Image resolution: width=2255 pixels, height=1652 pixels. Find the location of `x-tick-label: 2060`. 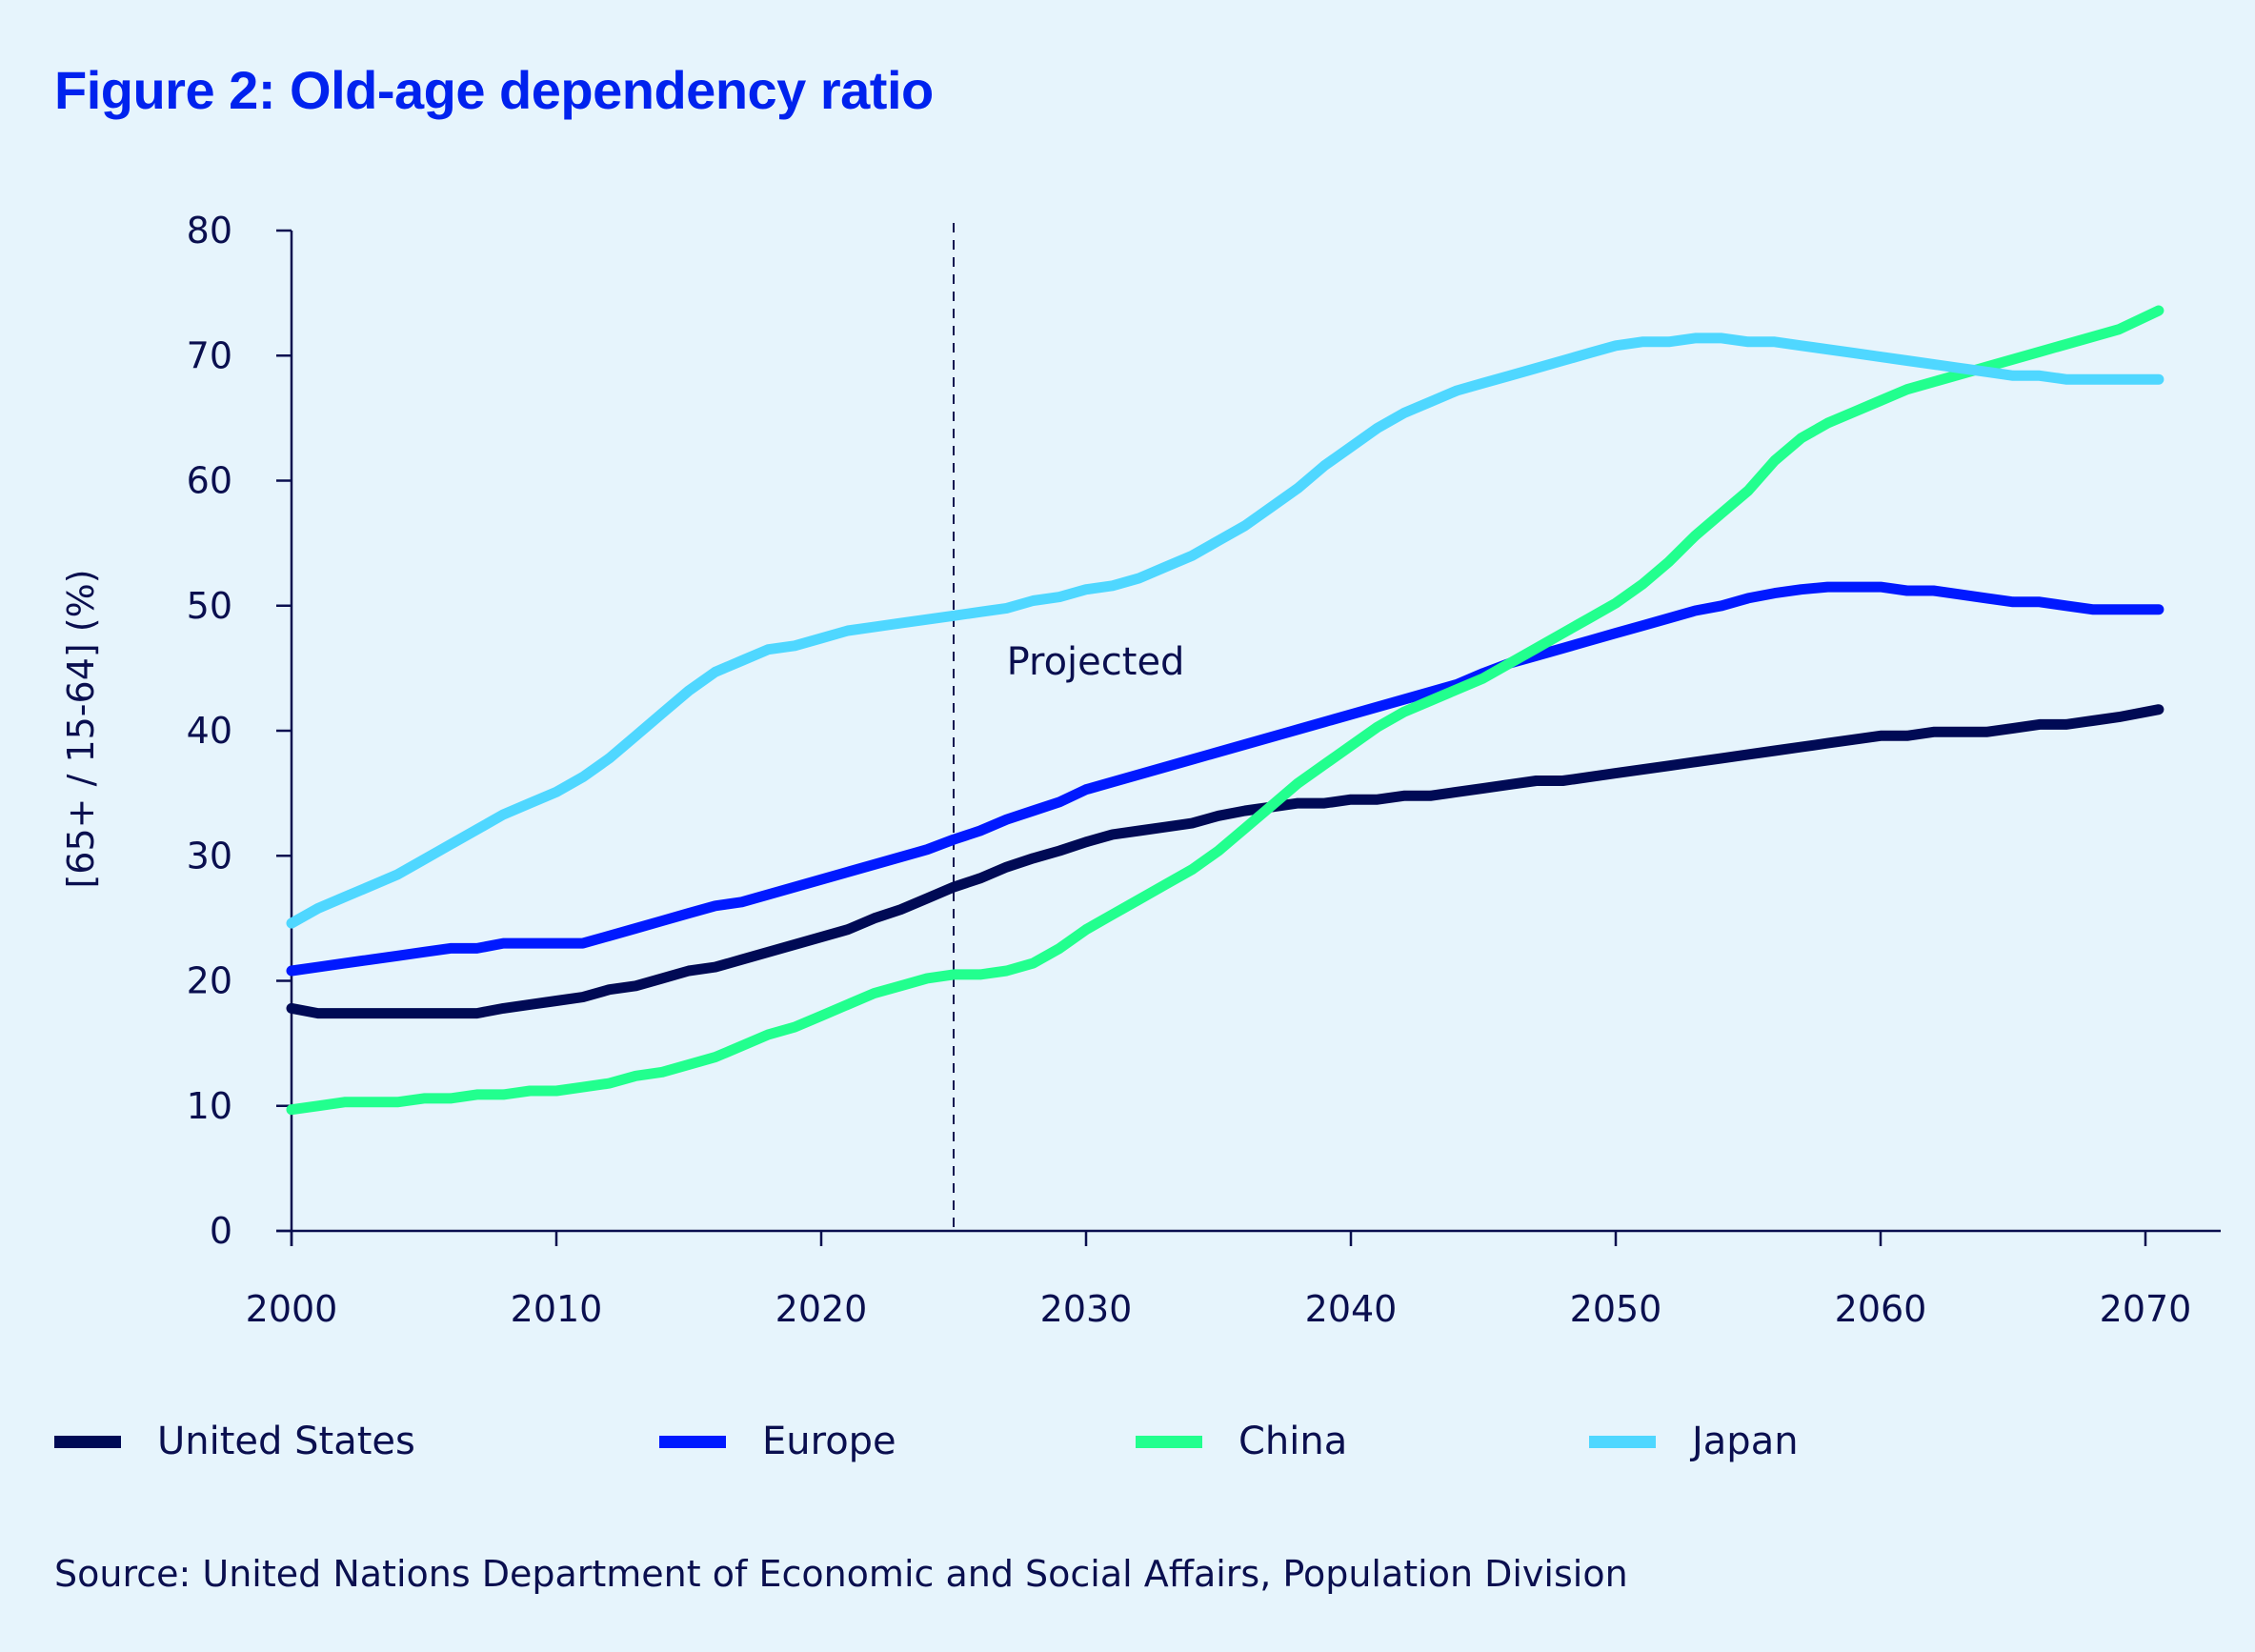

x-tick-label: 2060 is located at coordinates (1881, 1309).